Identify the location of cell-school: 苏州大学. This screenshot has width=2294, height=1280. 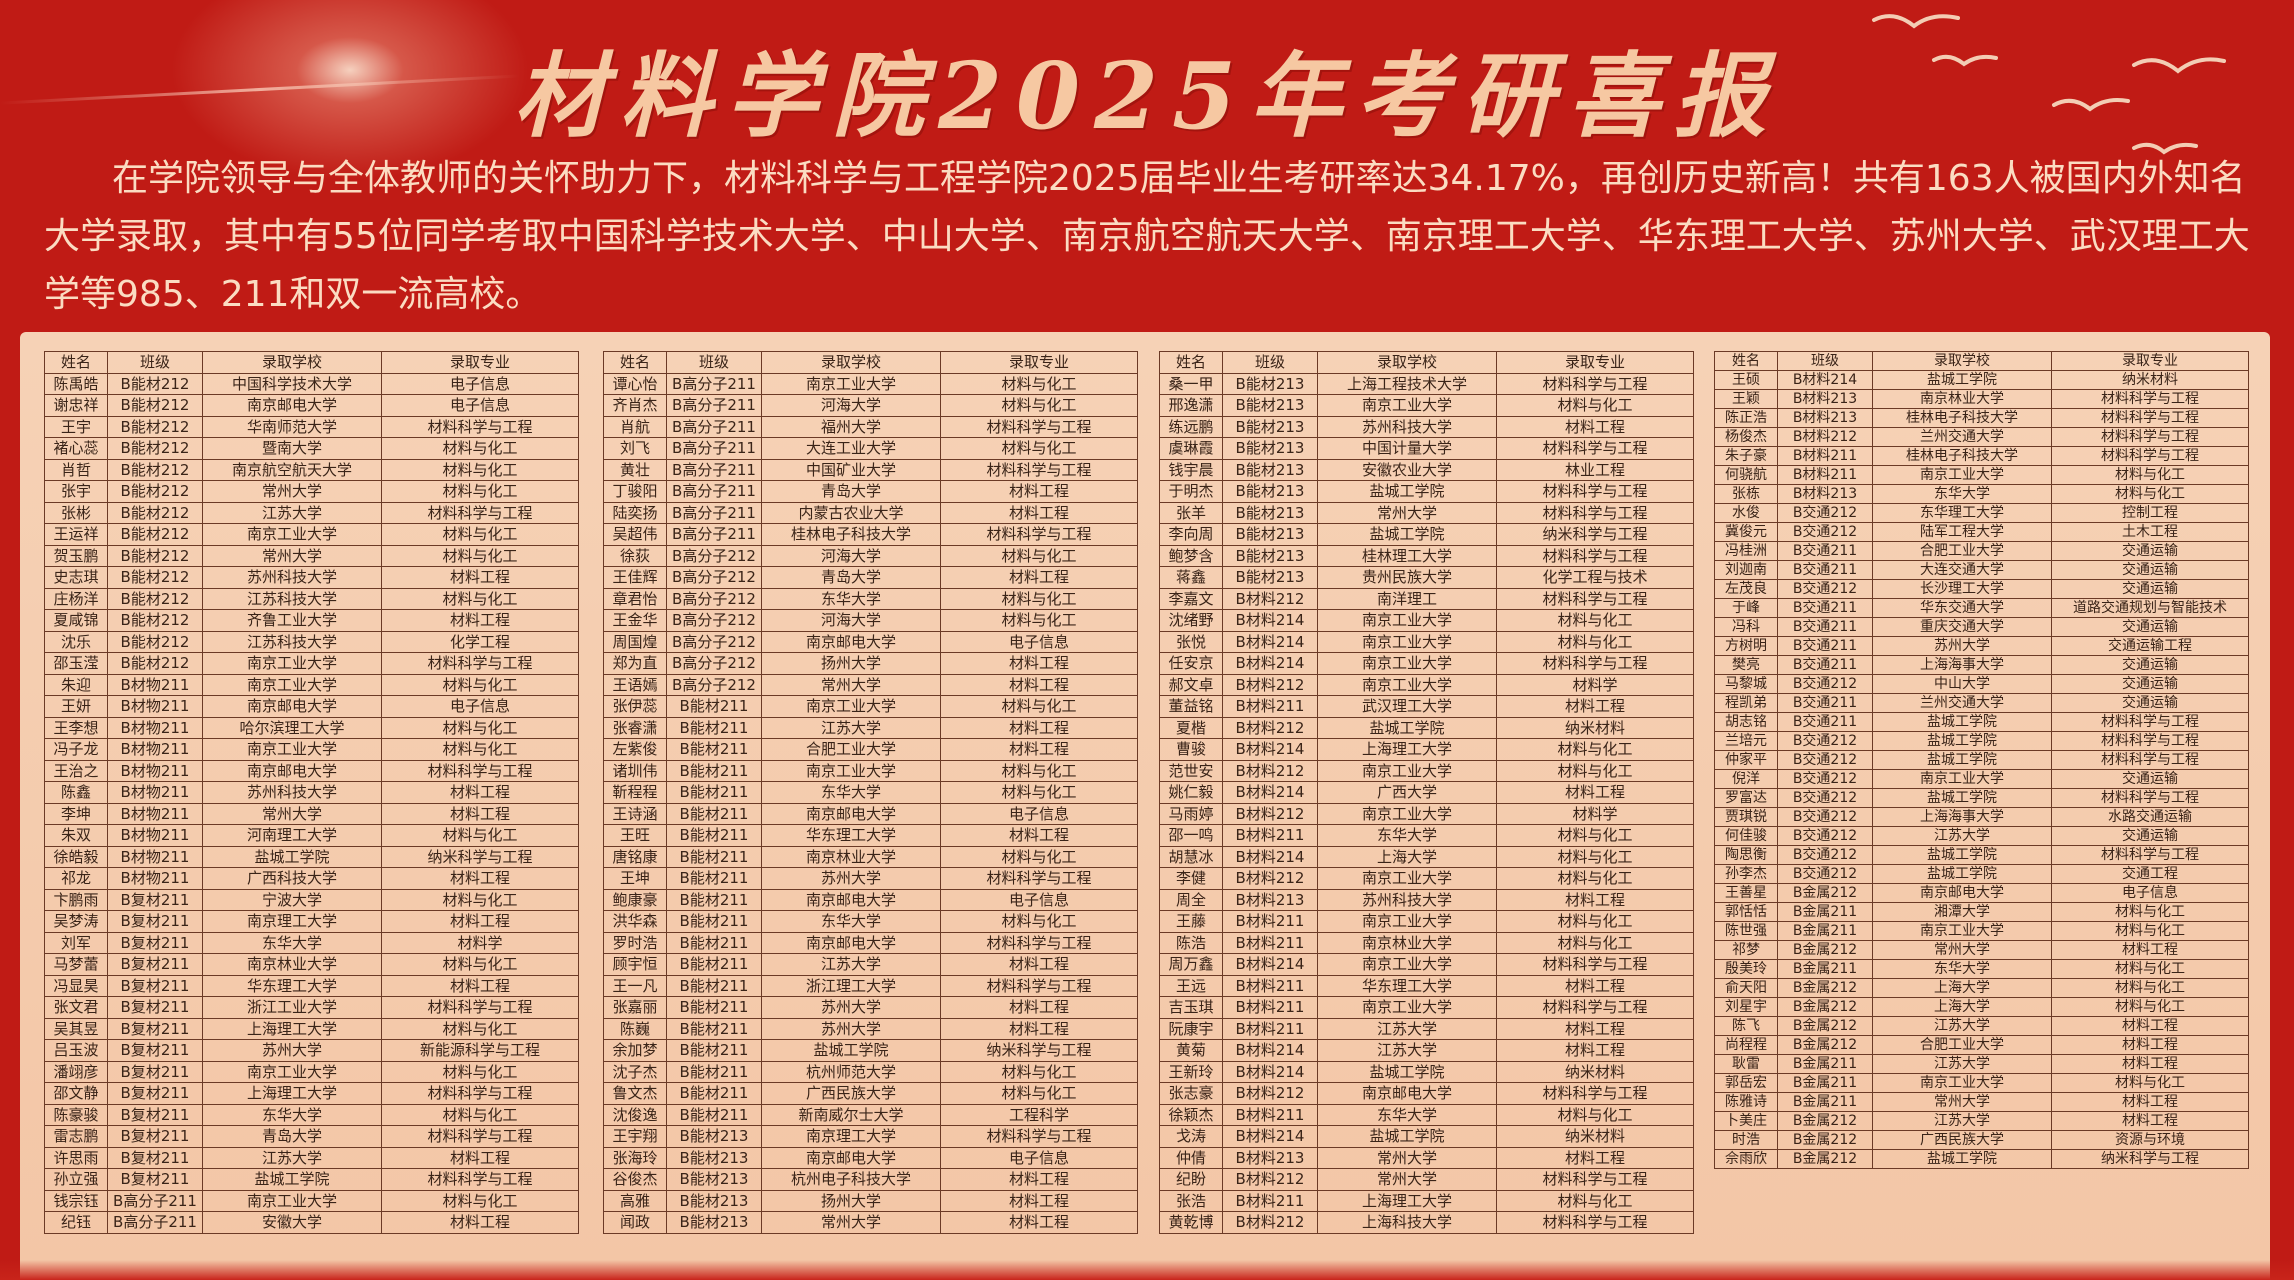
(292, 1050).